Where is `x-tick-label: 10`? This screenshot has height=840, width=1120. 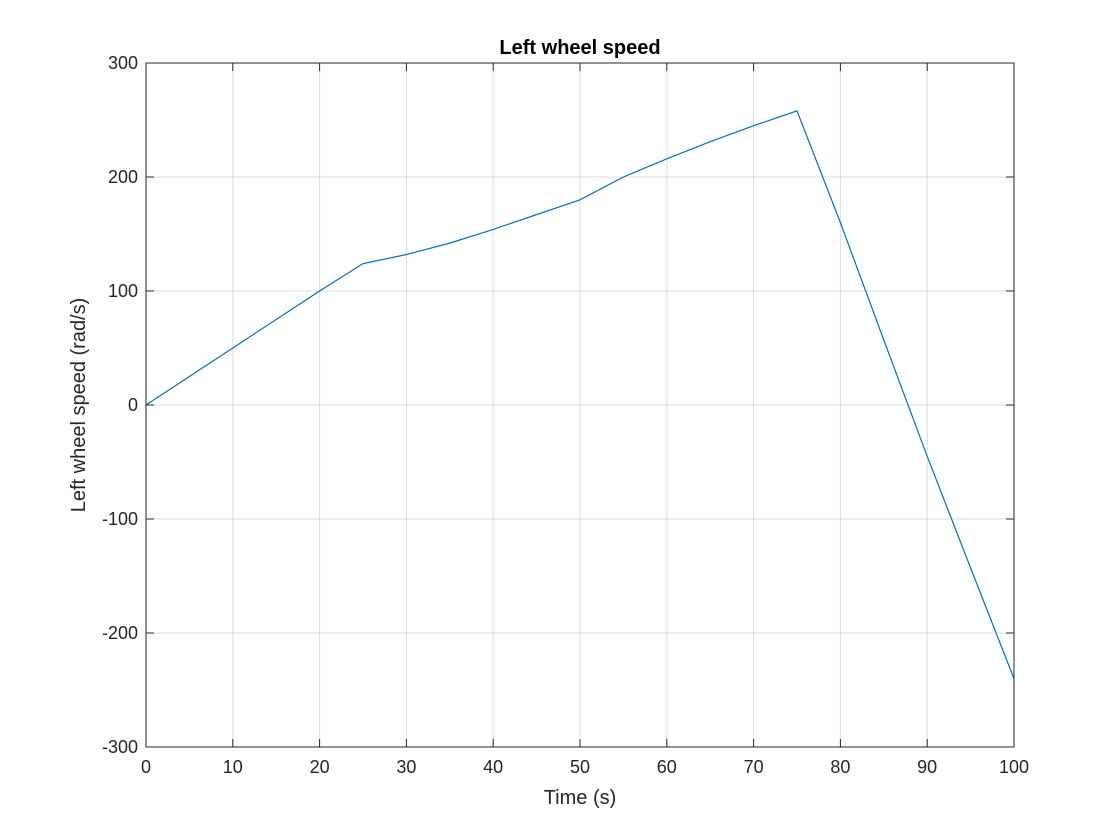 x-tick-label: 10 is located at coordinates (233, 767).